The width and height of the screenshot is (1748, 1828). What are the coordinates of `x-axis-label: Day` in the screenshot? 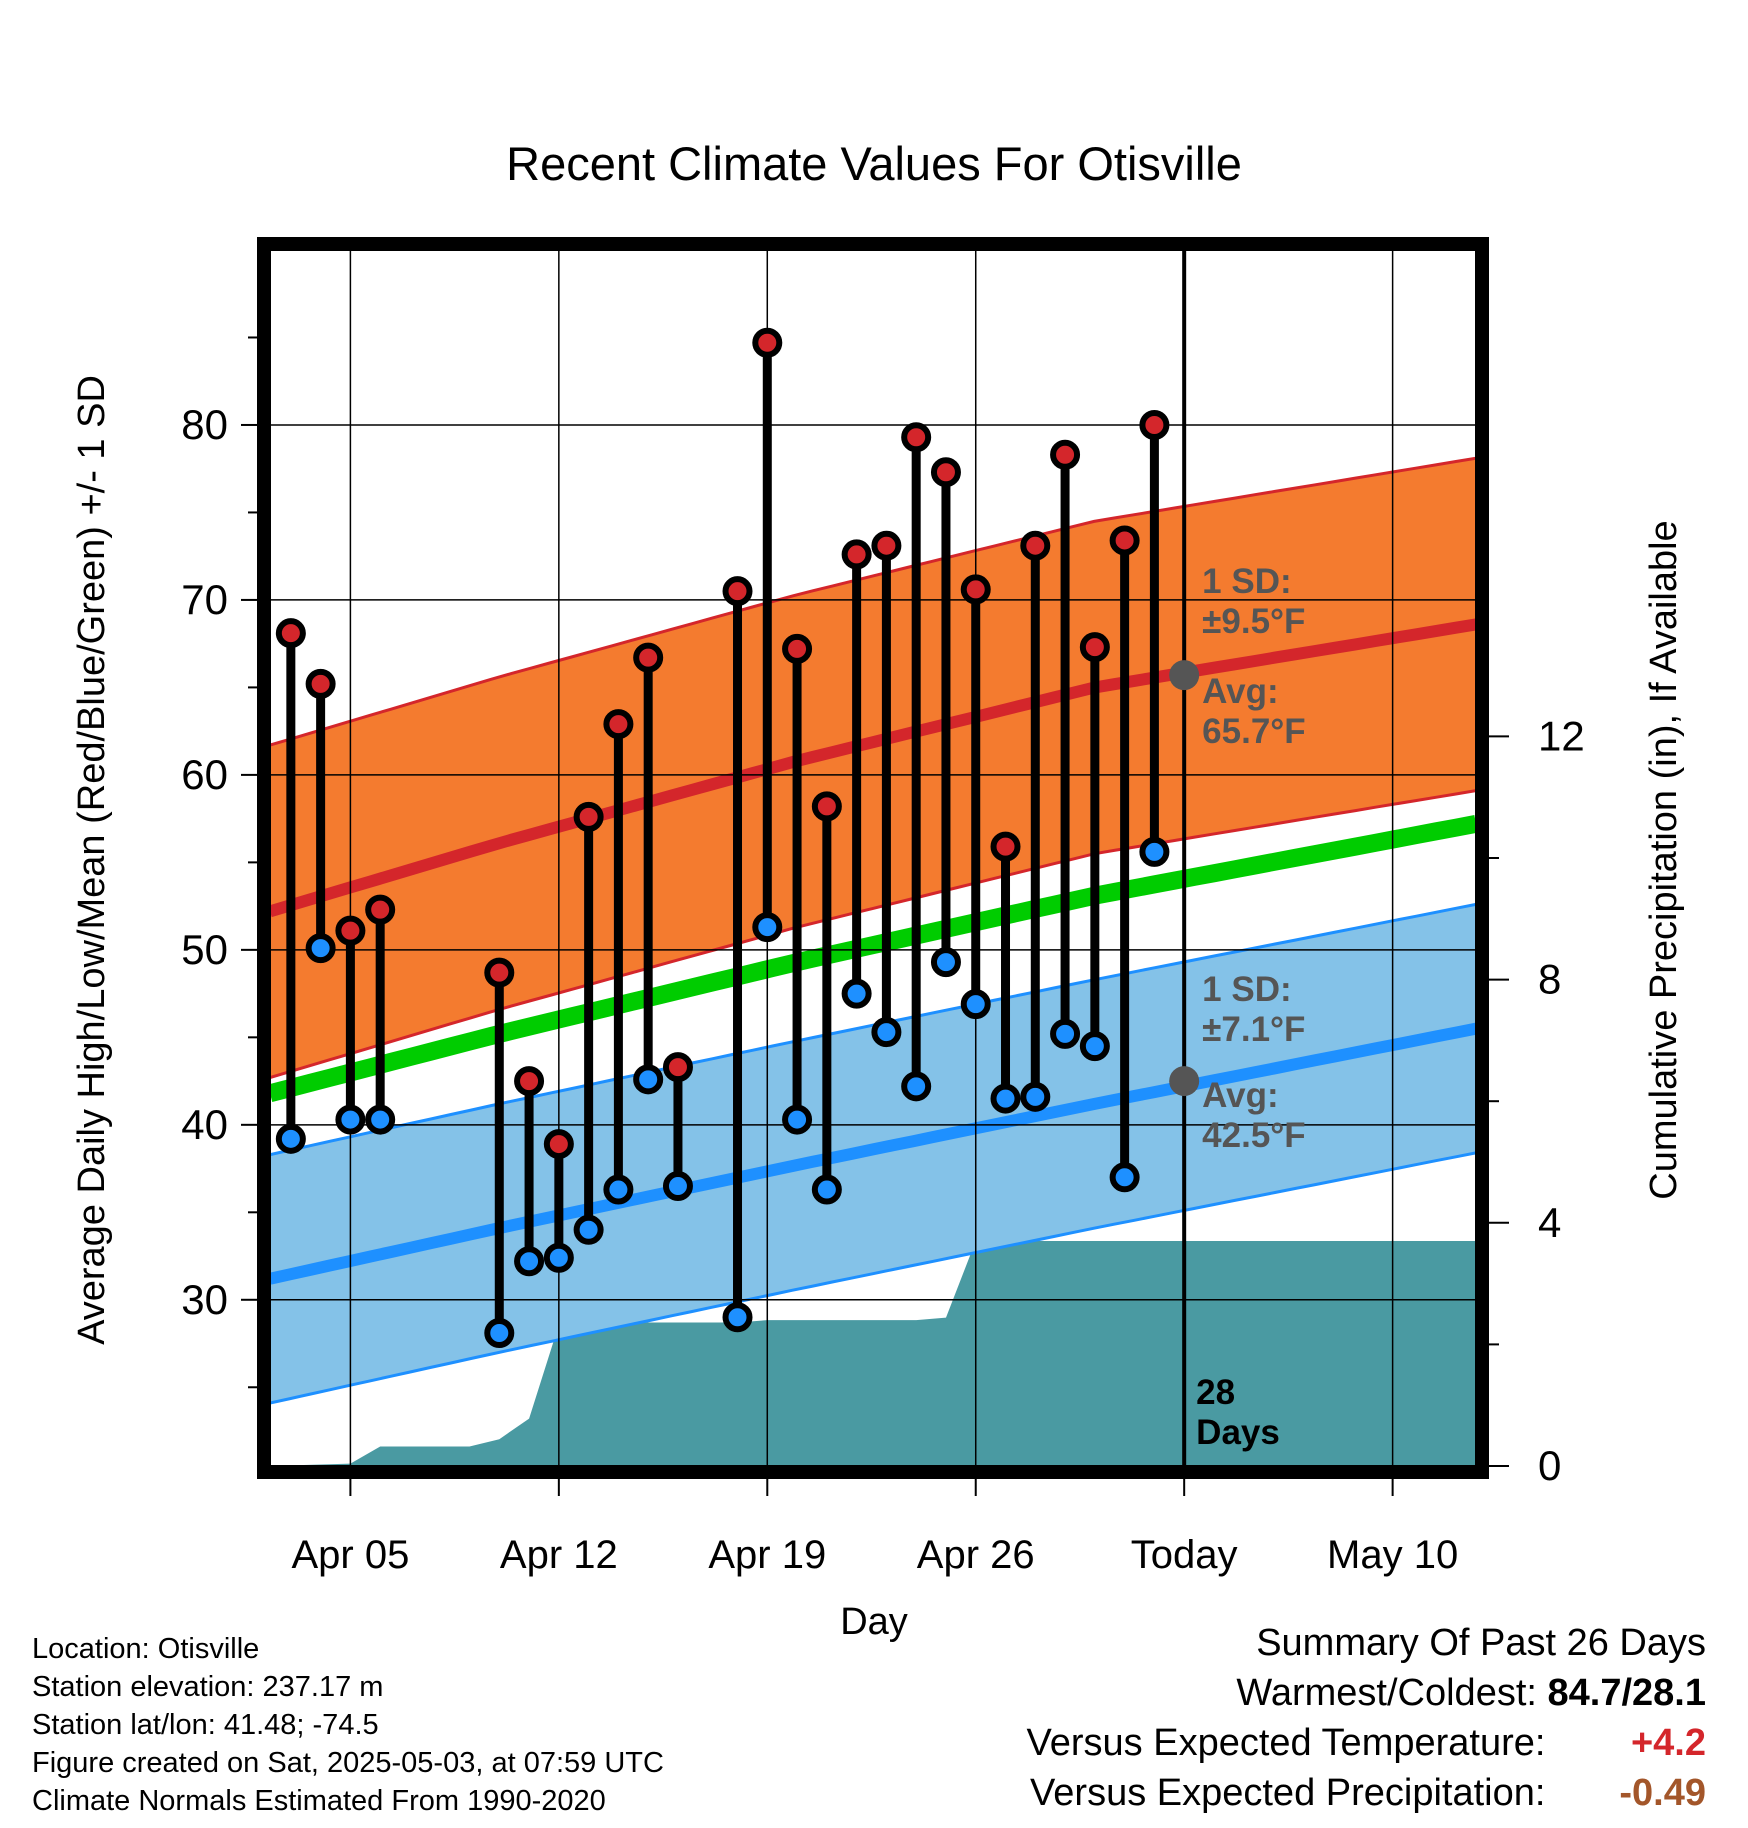 It's located at (874, 1622).